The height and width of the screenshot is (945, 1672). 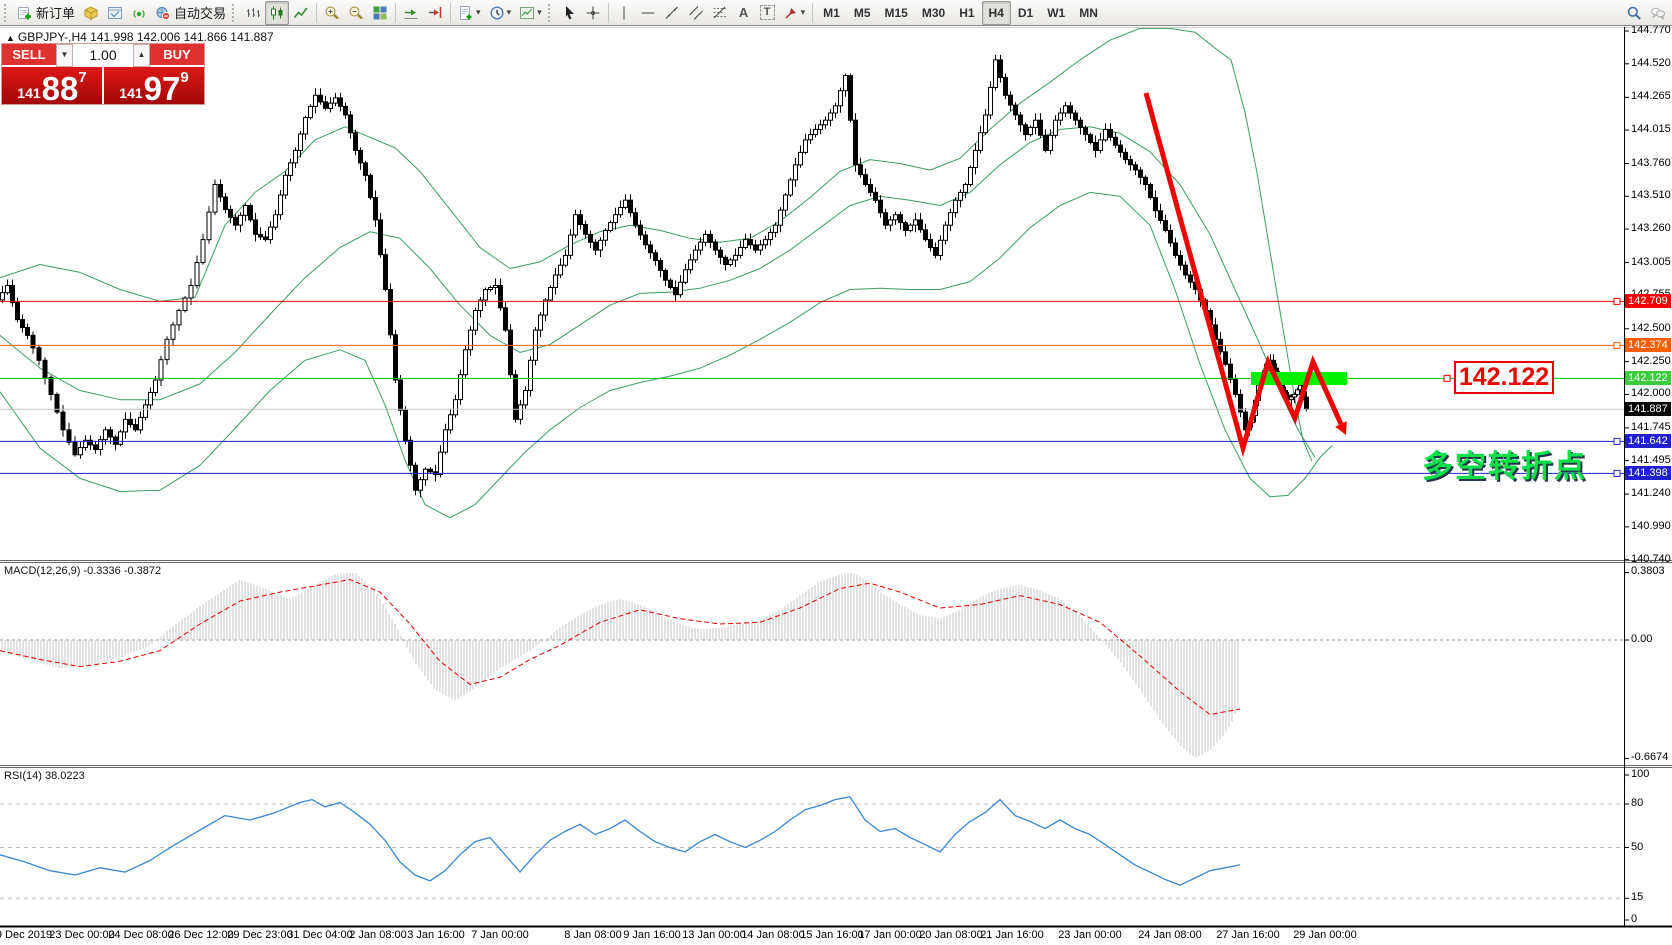 I want to click on fibonacci-tool-button, so click(x=720, y=13).